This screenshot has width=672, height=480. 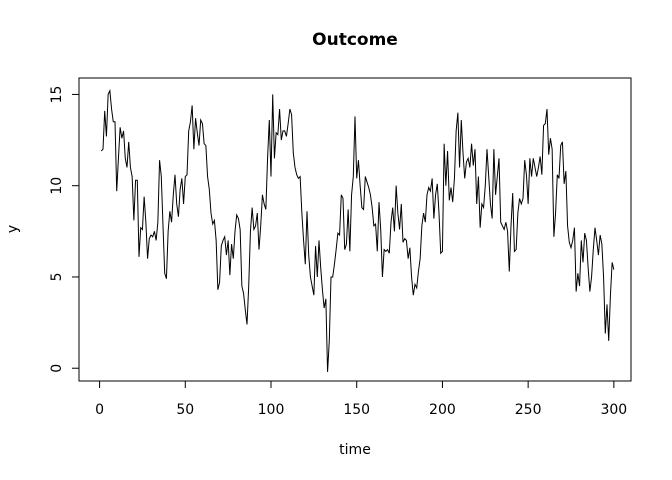 I want to click on x-tick-label: 150, so click(x=356, y=410).